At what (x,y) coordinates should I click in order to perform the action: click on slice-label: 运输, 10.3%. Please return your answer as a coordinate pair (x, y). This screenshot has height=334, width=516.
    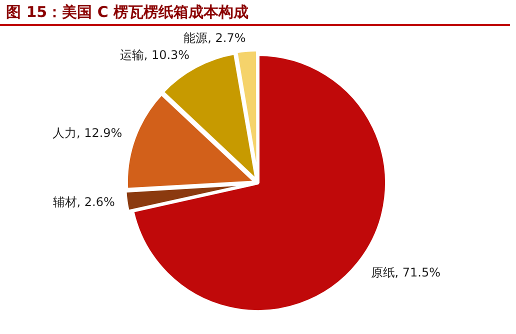
    Looking at the image, I should click on (155, 55).